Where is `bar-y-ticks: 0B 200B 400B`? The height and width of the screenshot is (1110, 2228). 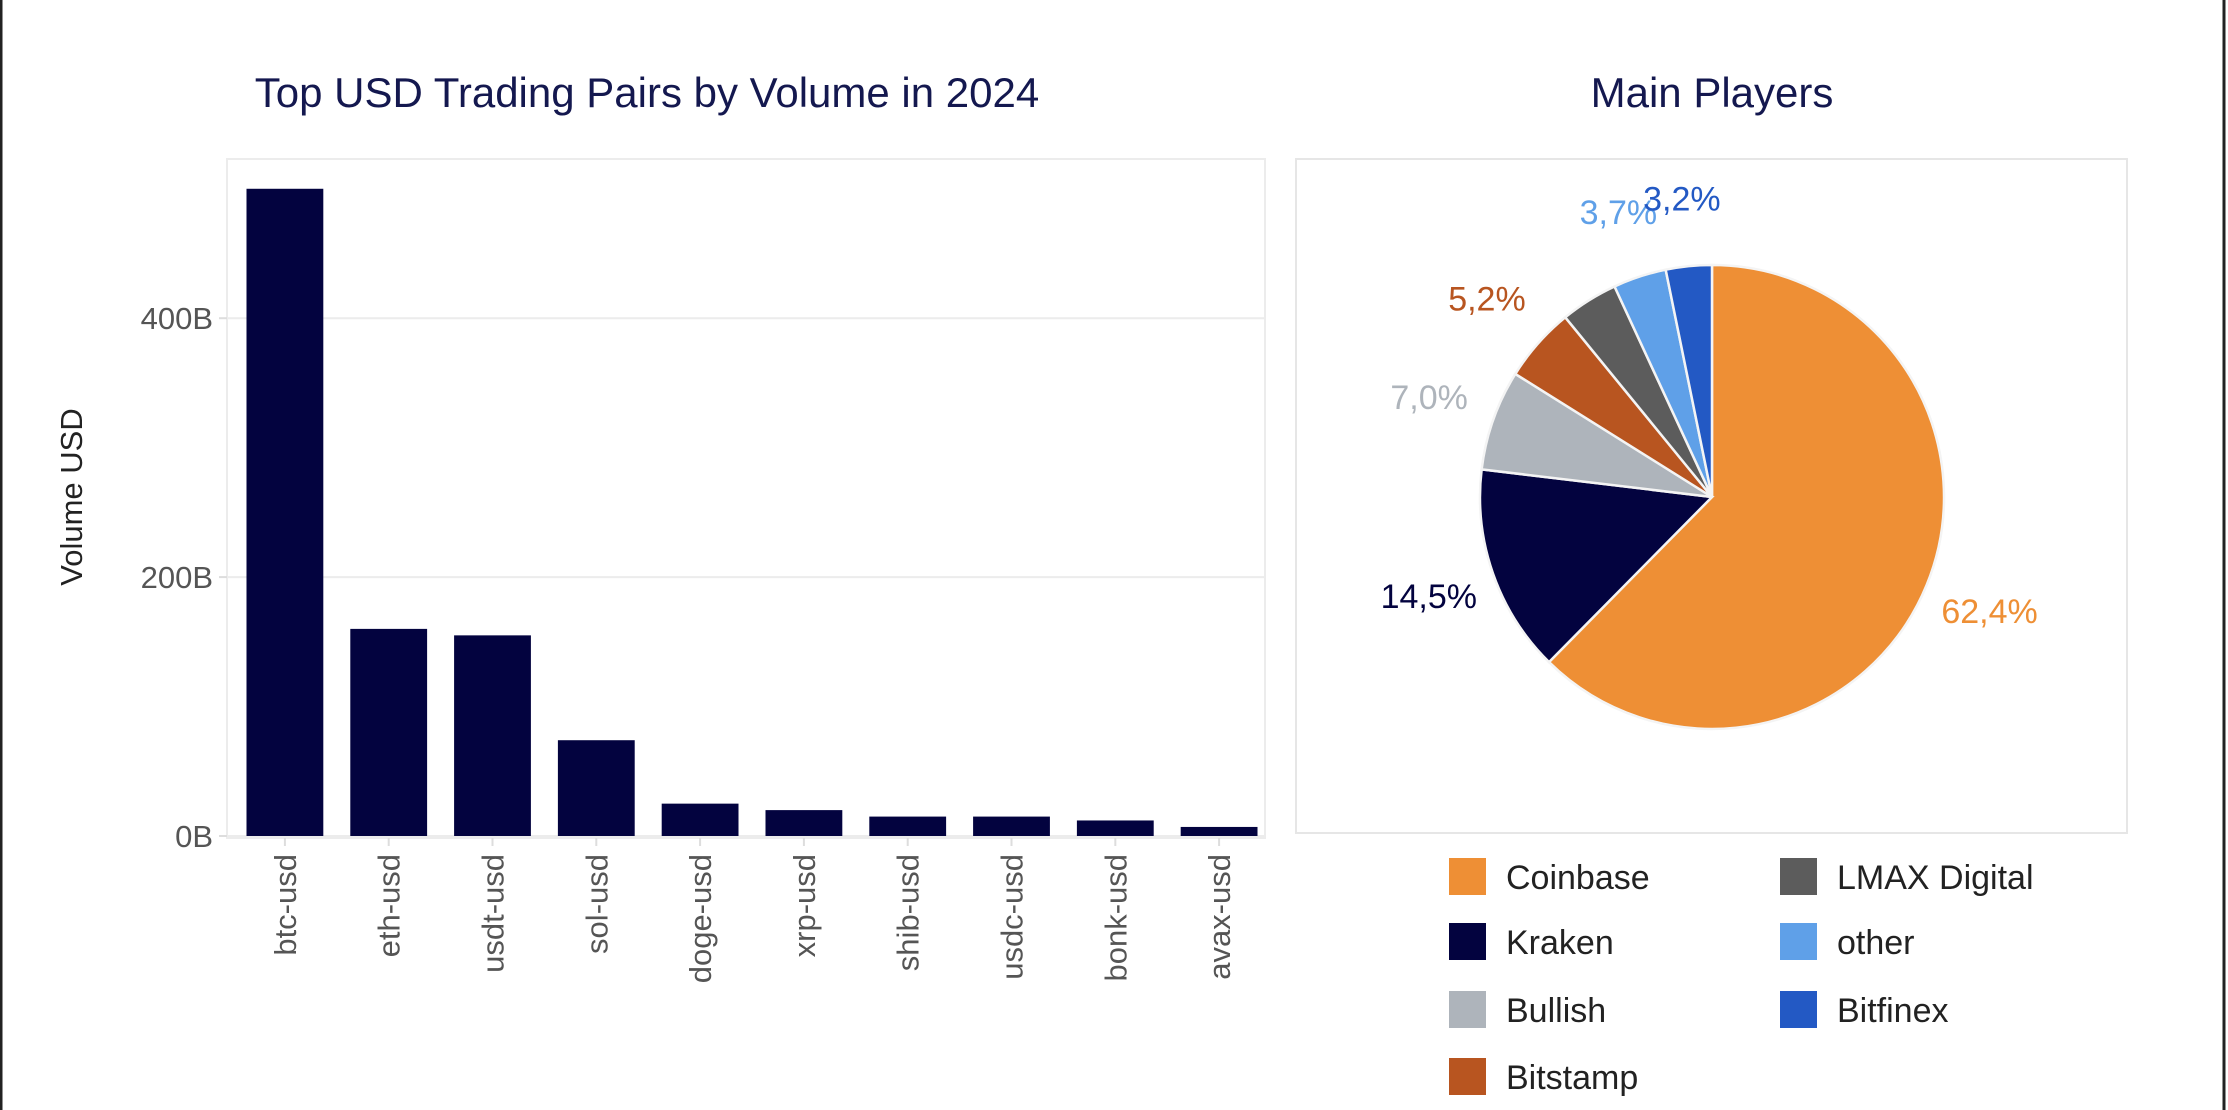
bar-y-ticks: 0B 200B 400B is located at coordinates (184, 577).